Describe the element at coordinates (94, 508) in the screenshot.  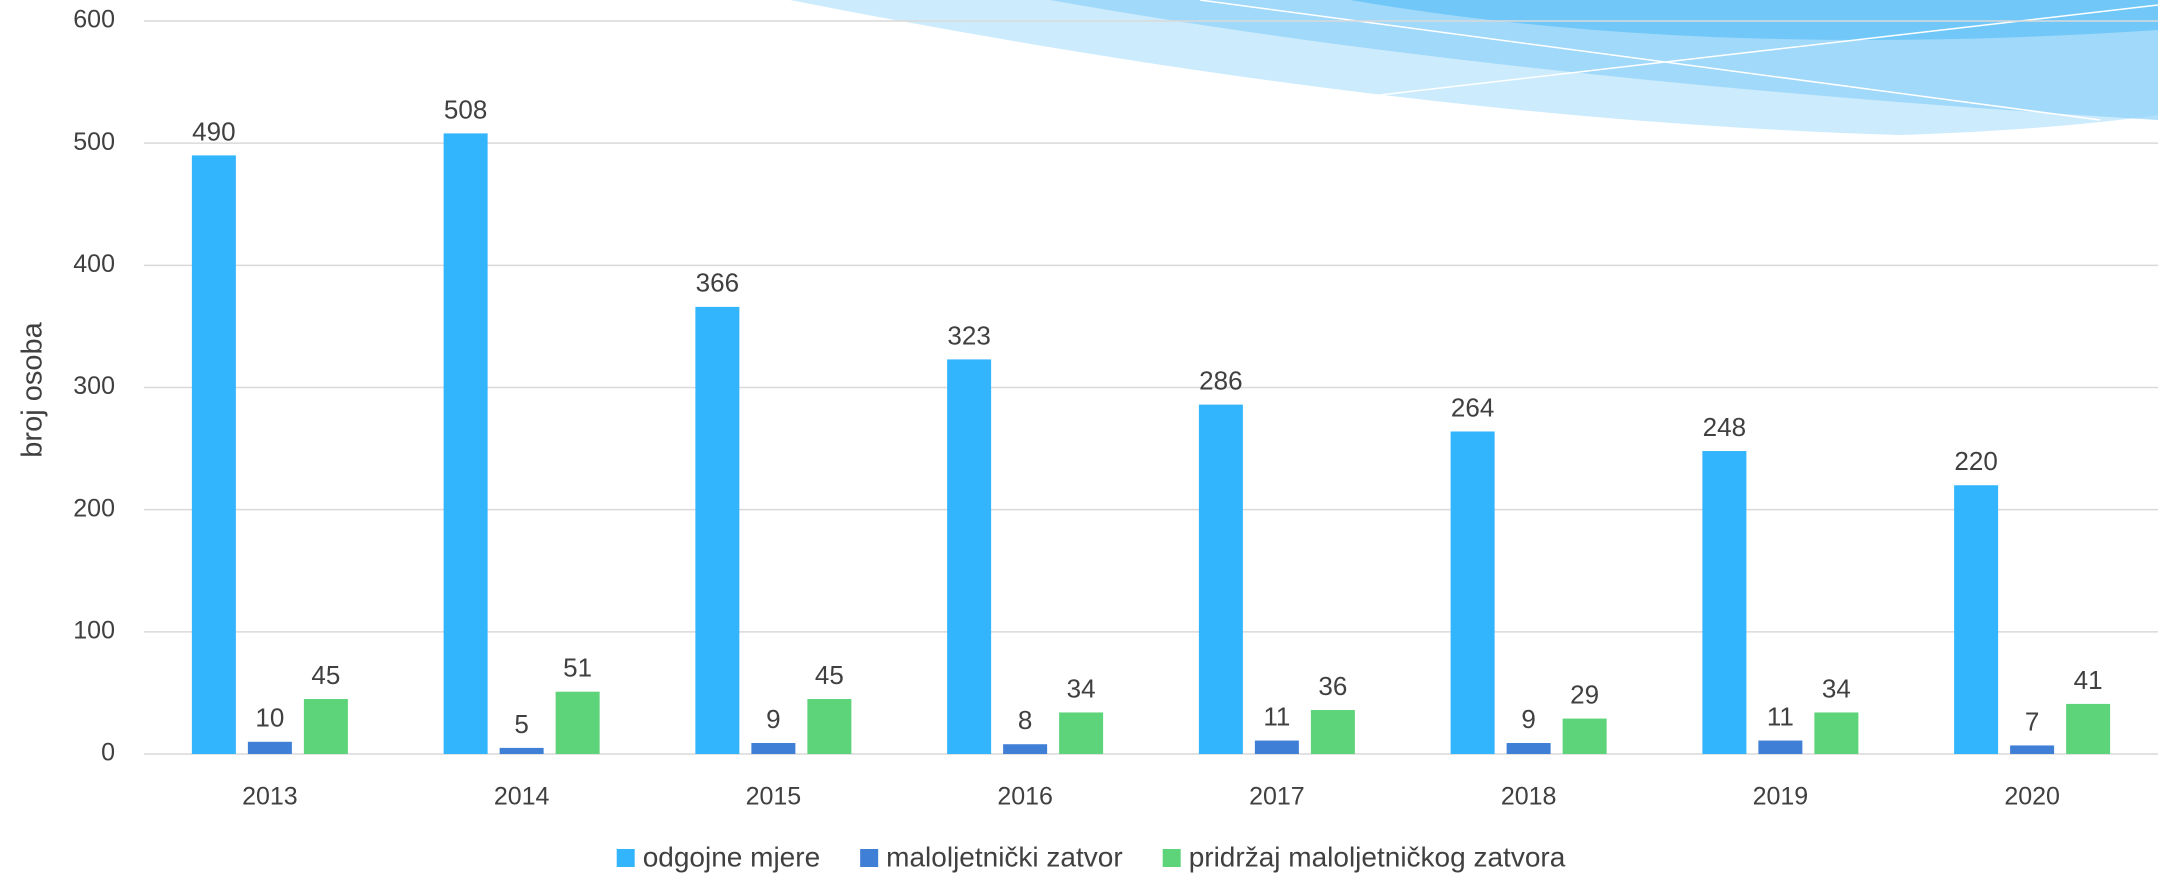
I see `y-tick-label: 200` at that location.